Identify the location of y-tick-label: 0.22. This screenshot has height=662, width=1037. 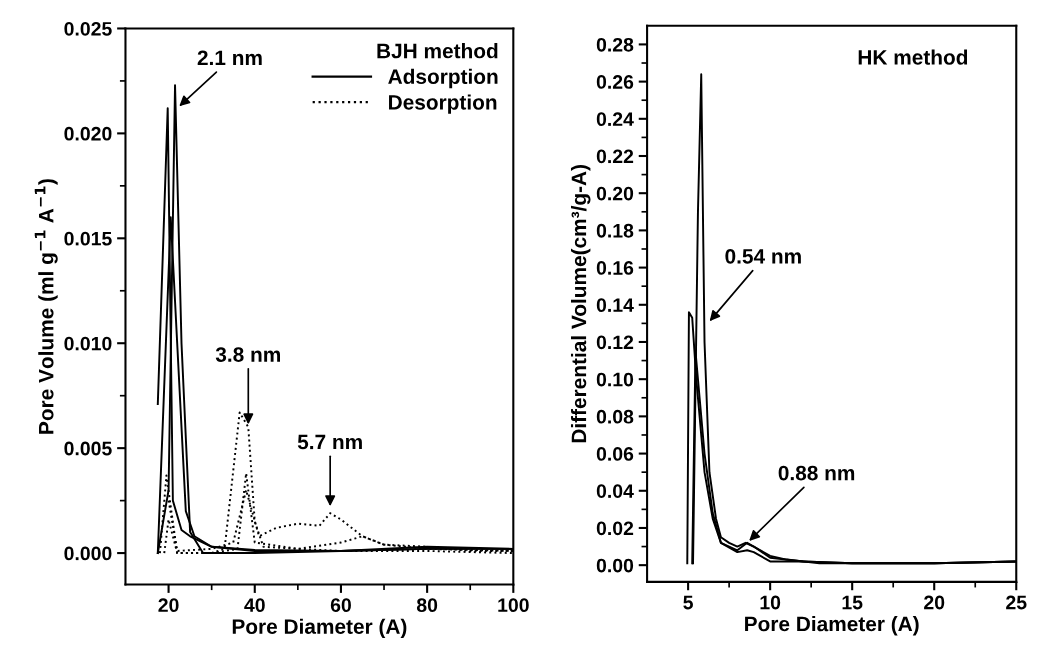
(615, 156).